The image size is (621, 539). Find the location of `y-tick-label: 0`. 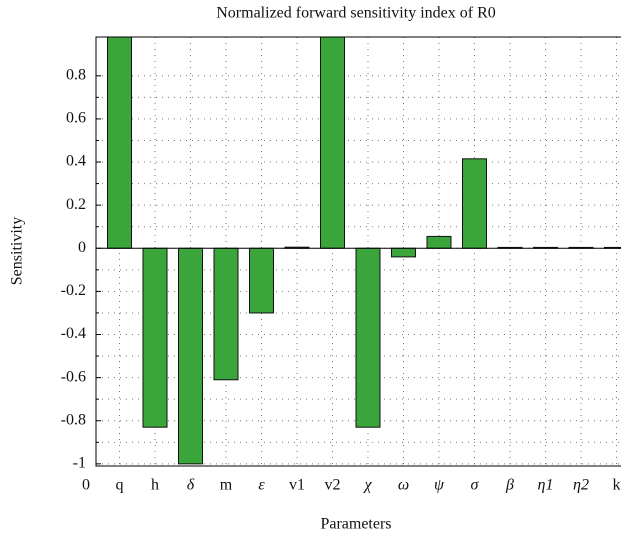

y-tick-label: 0 is located at coordinates (82, 247).